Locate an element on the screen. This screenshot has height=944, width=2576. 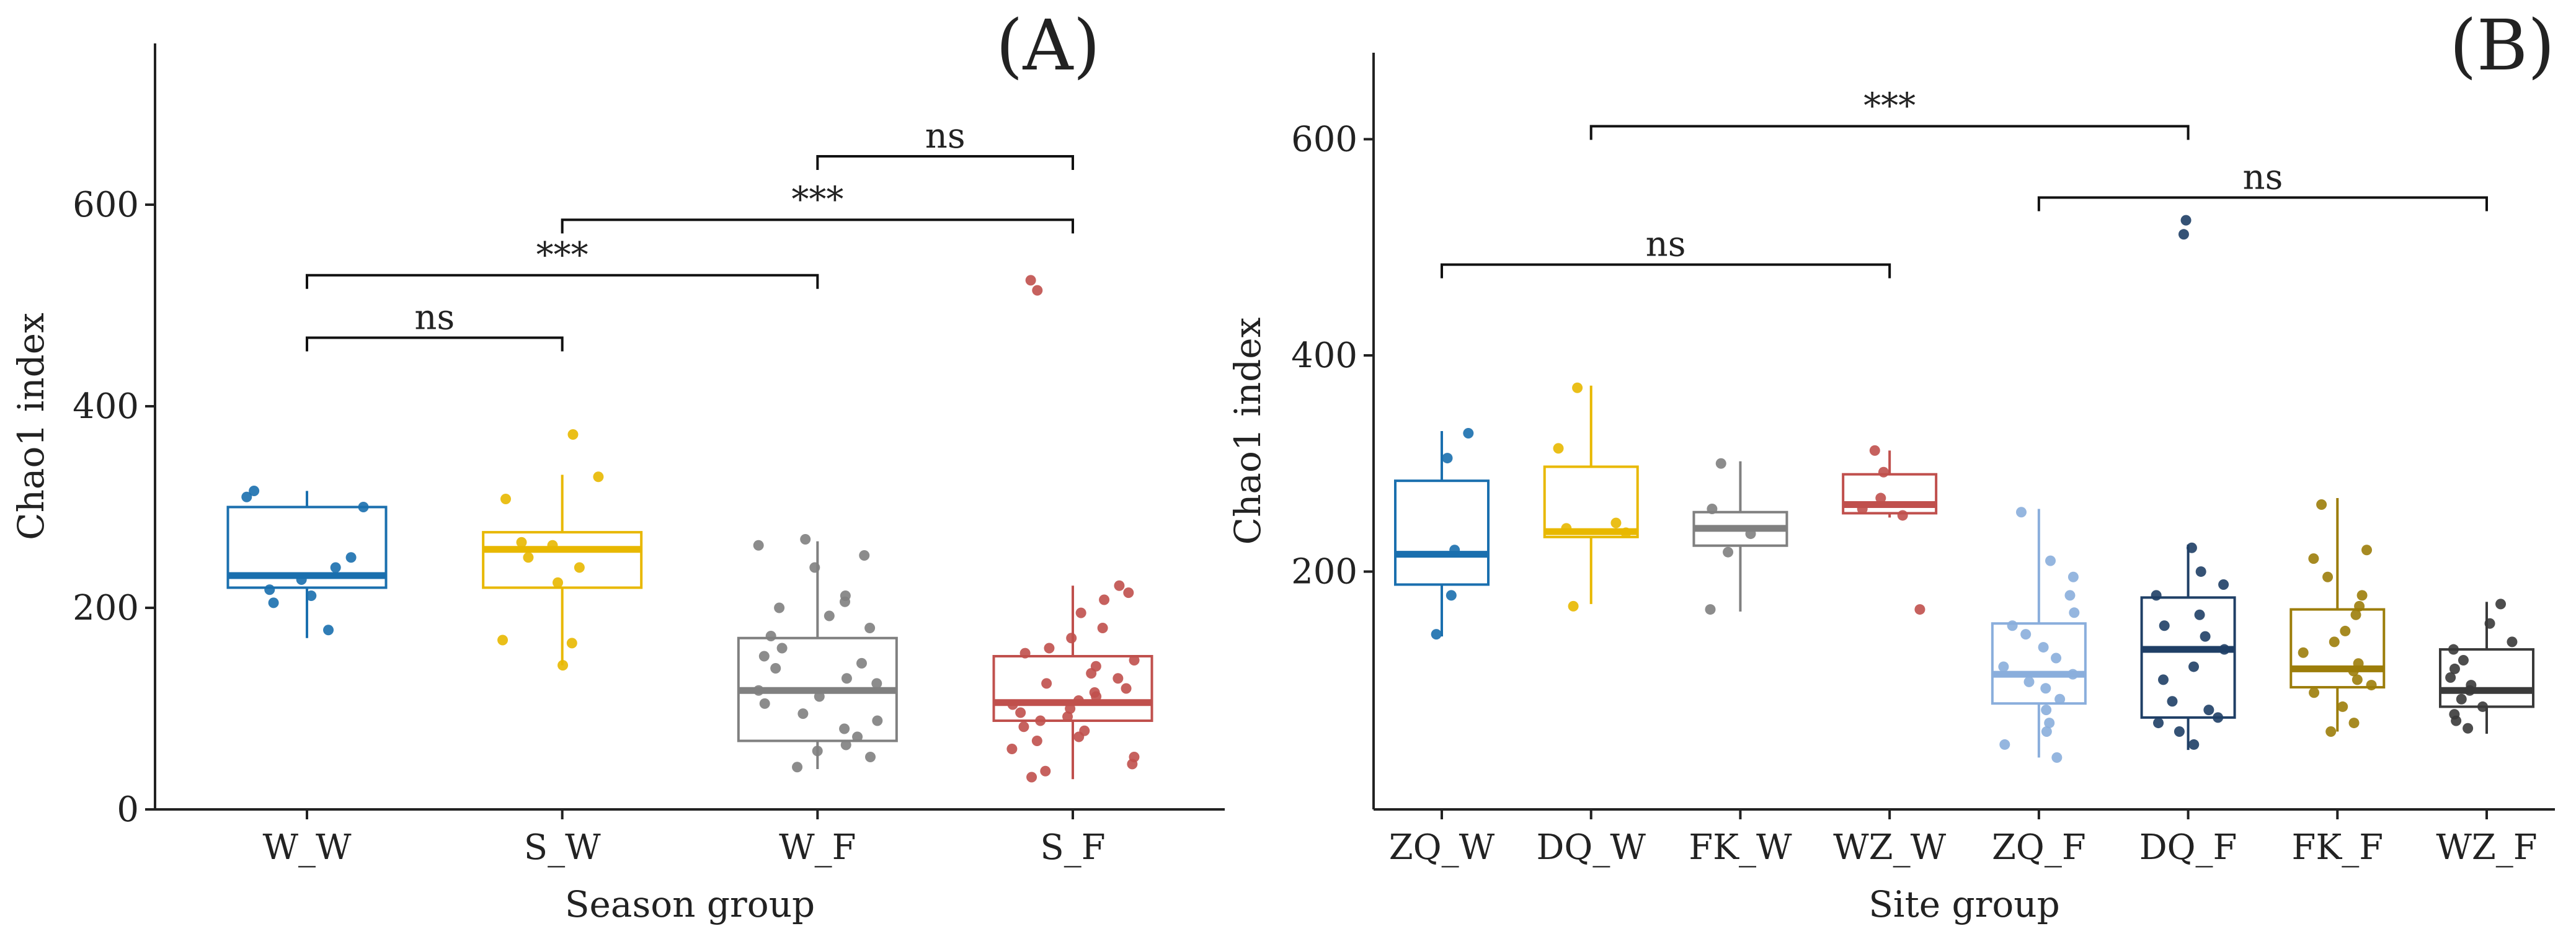
x-tick-label: WZ_W is located at coordinates (1889, 847).